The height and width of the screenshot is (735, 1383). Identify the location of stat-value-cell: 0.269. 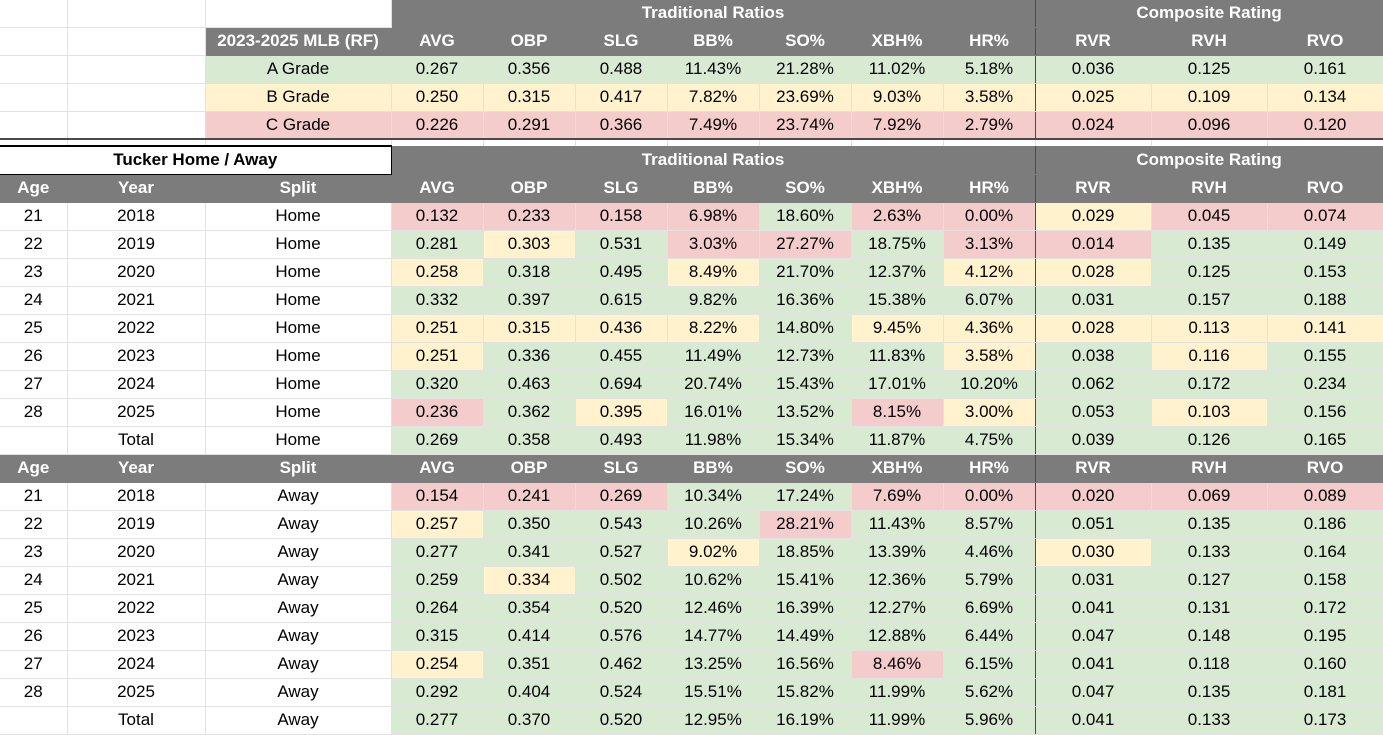
(621, 496).